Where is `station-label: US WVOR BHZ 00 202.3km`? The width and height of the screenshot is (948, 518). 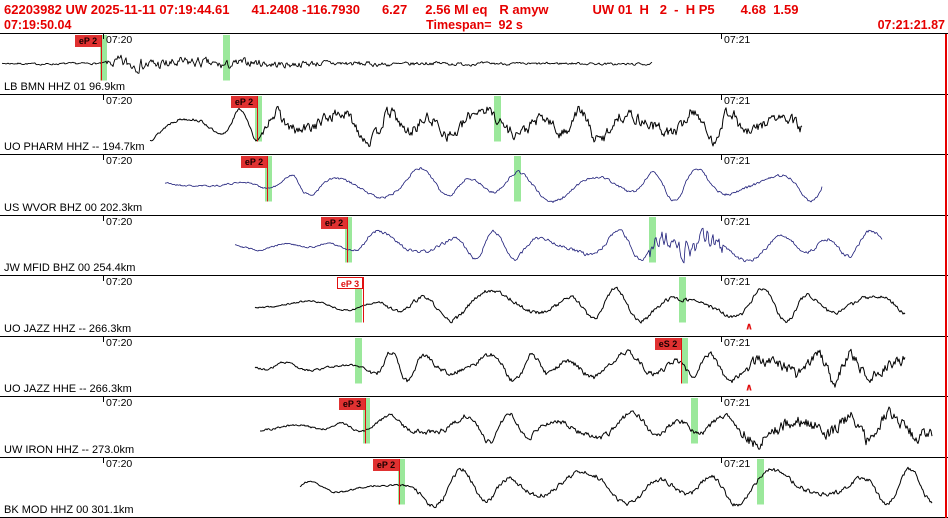
station-label: US WVOR BHZ 00 202.3km is located at coordinates (73, 207).